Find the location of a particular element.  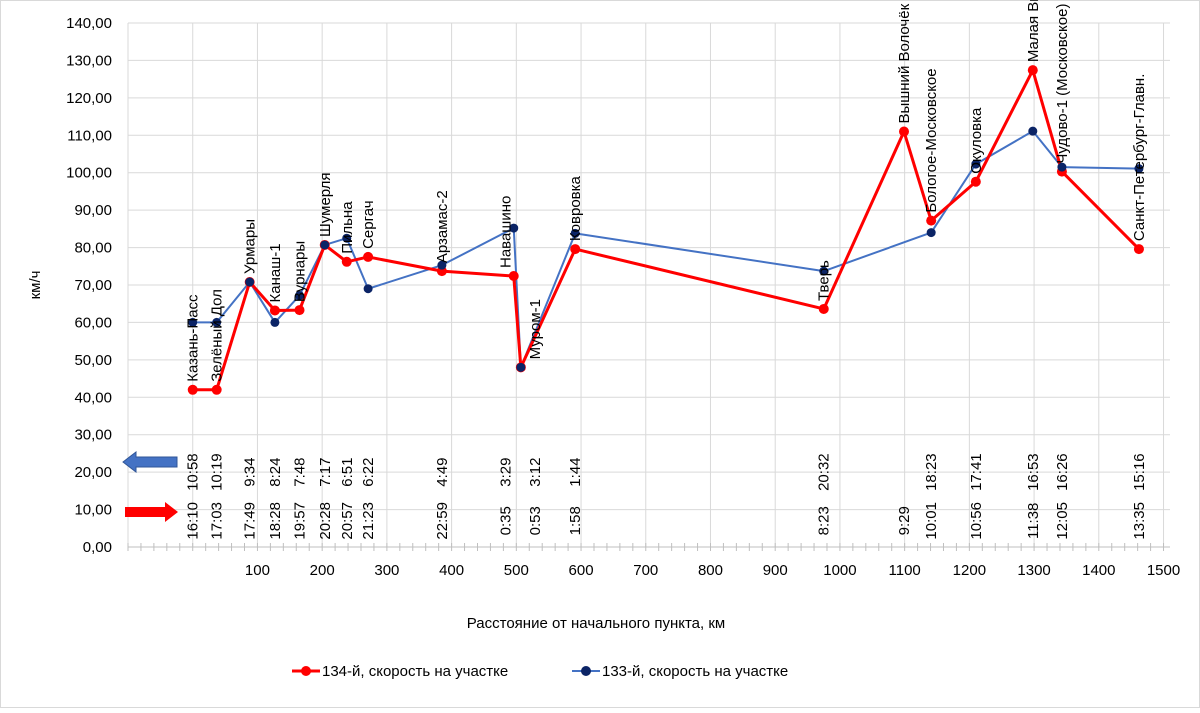

station-label: Казань-Пасс is located at coordinates (193, 338).